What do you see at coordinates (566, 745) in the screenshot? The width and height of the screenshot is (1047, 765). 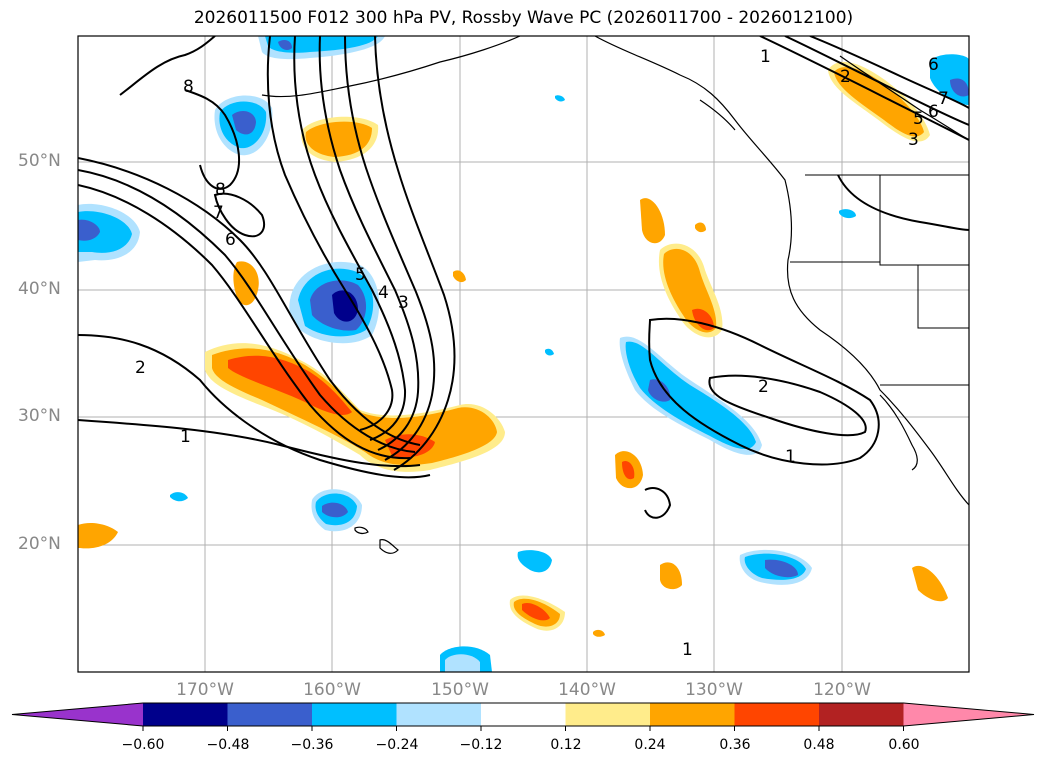 I see `colorbar-tick-label: 0.12` at bounding box center [566, 745].